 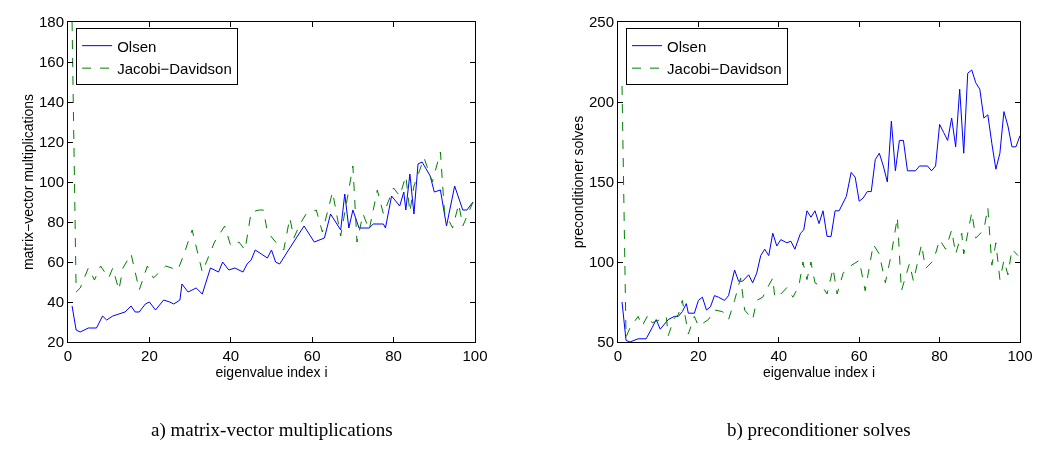 What do you see at coordinates (577, 182) in the screenshot?
I see `y-axis-title: preconditioner solves` at bounding box center [577, 182].